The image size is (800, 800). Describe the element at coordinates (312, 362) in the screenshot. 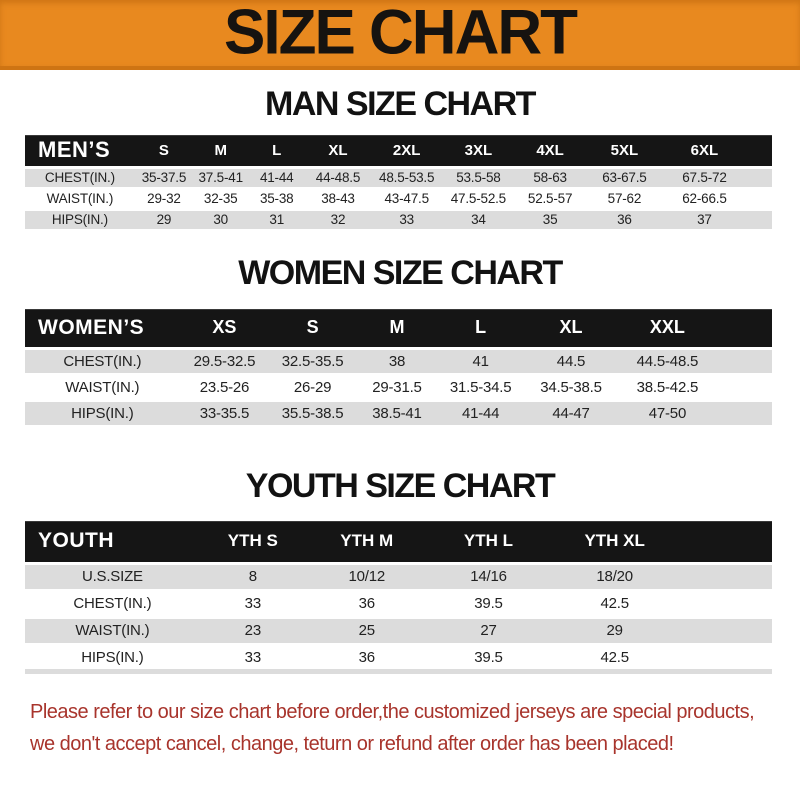

I see `value-cell: 32.5-35.5` at that location.